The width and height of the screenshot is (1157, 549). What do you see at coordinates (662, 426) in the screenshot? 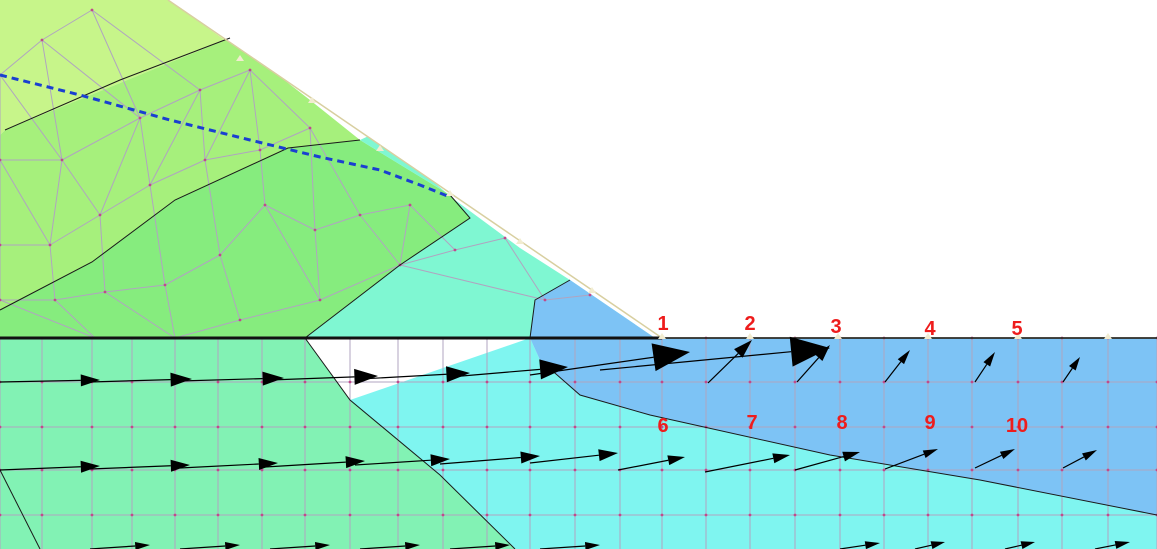
I see `node-label-6: 6` at bounding box center [662, 426].